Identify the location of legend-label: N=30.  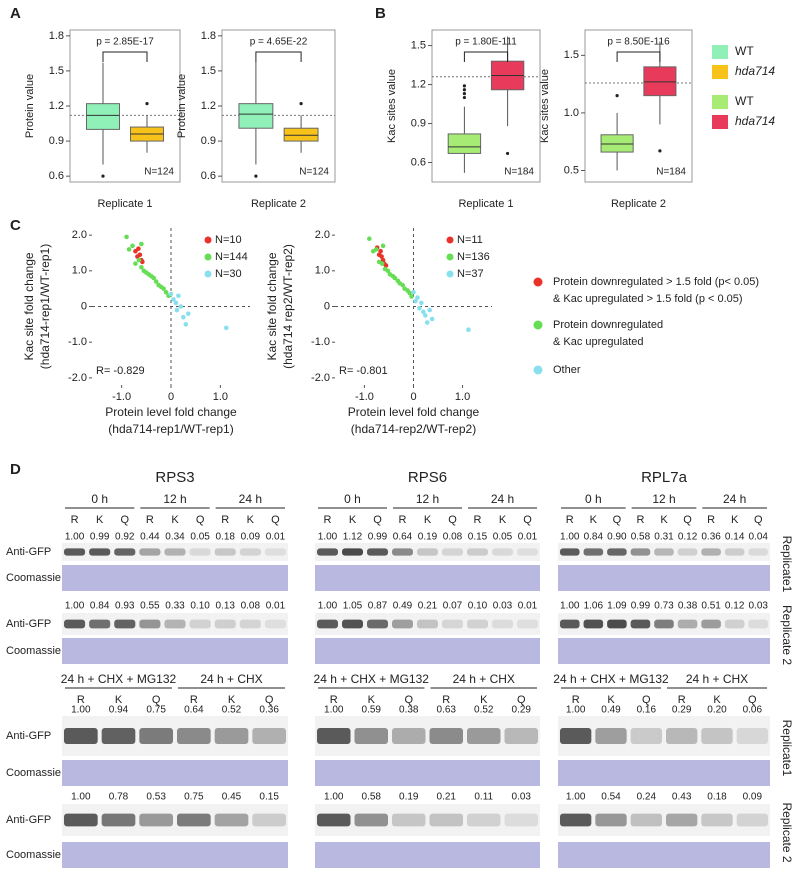
(228, 274).